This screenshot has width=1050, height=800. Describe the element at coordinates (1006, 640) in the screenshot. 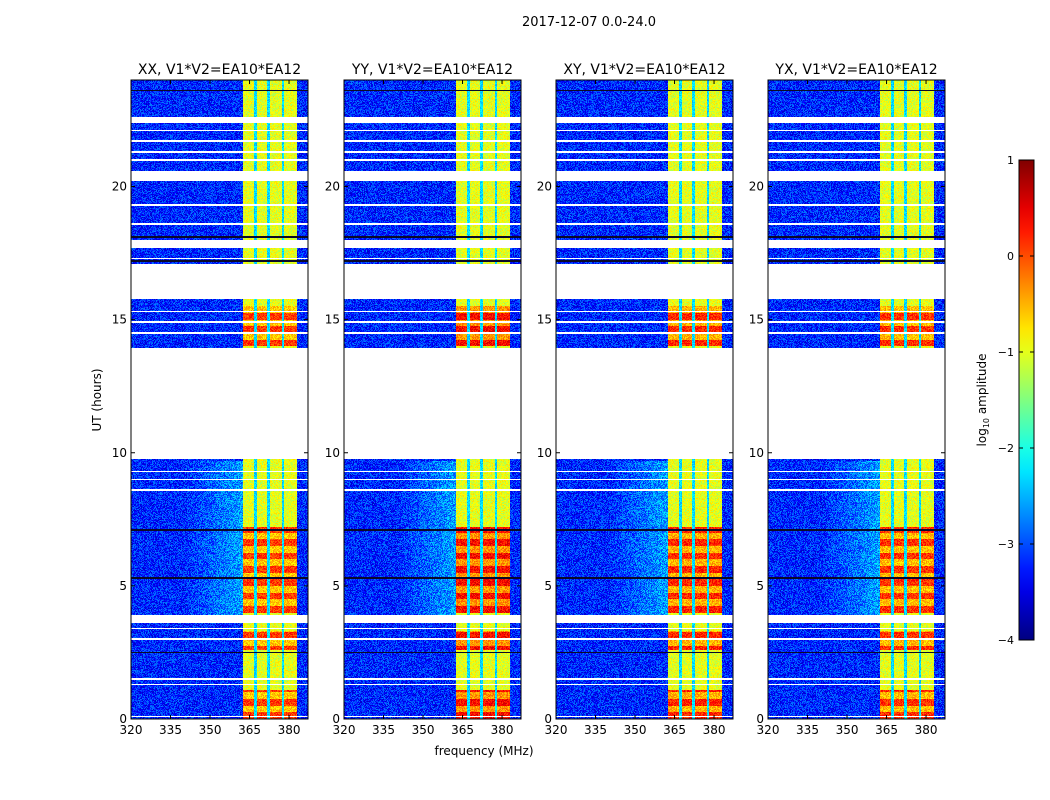

I see `colorbar-tick-label: −4` at that location.